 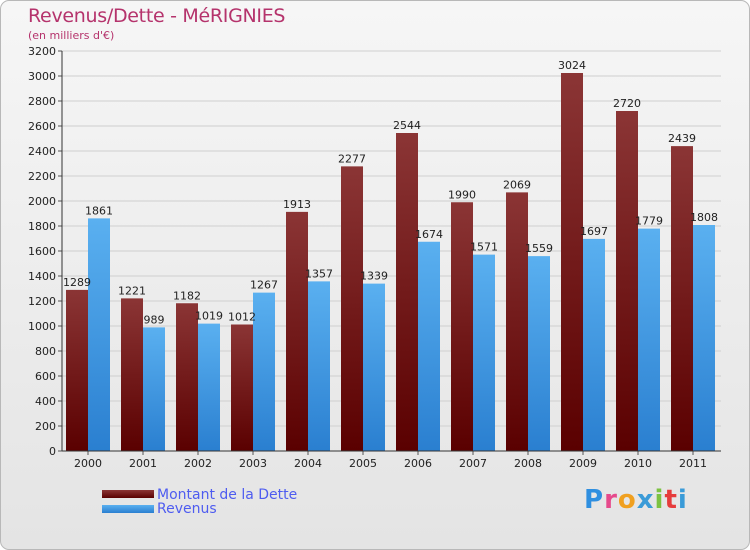 What do you see at coordinates (693, 463) in the screenshot?
I see `x-tick-label: 2011` at bounding box center [693, 463].